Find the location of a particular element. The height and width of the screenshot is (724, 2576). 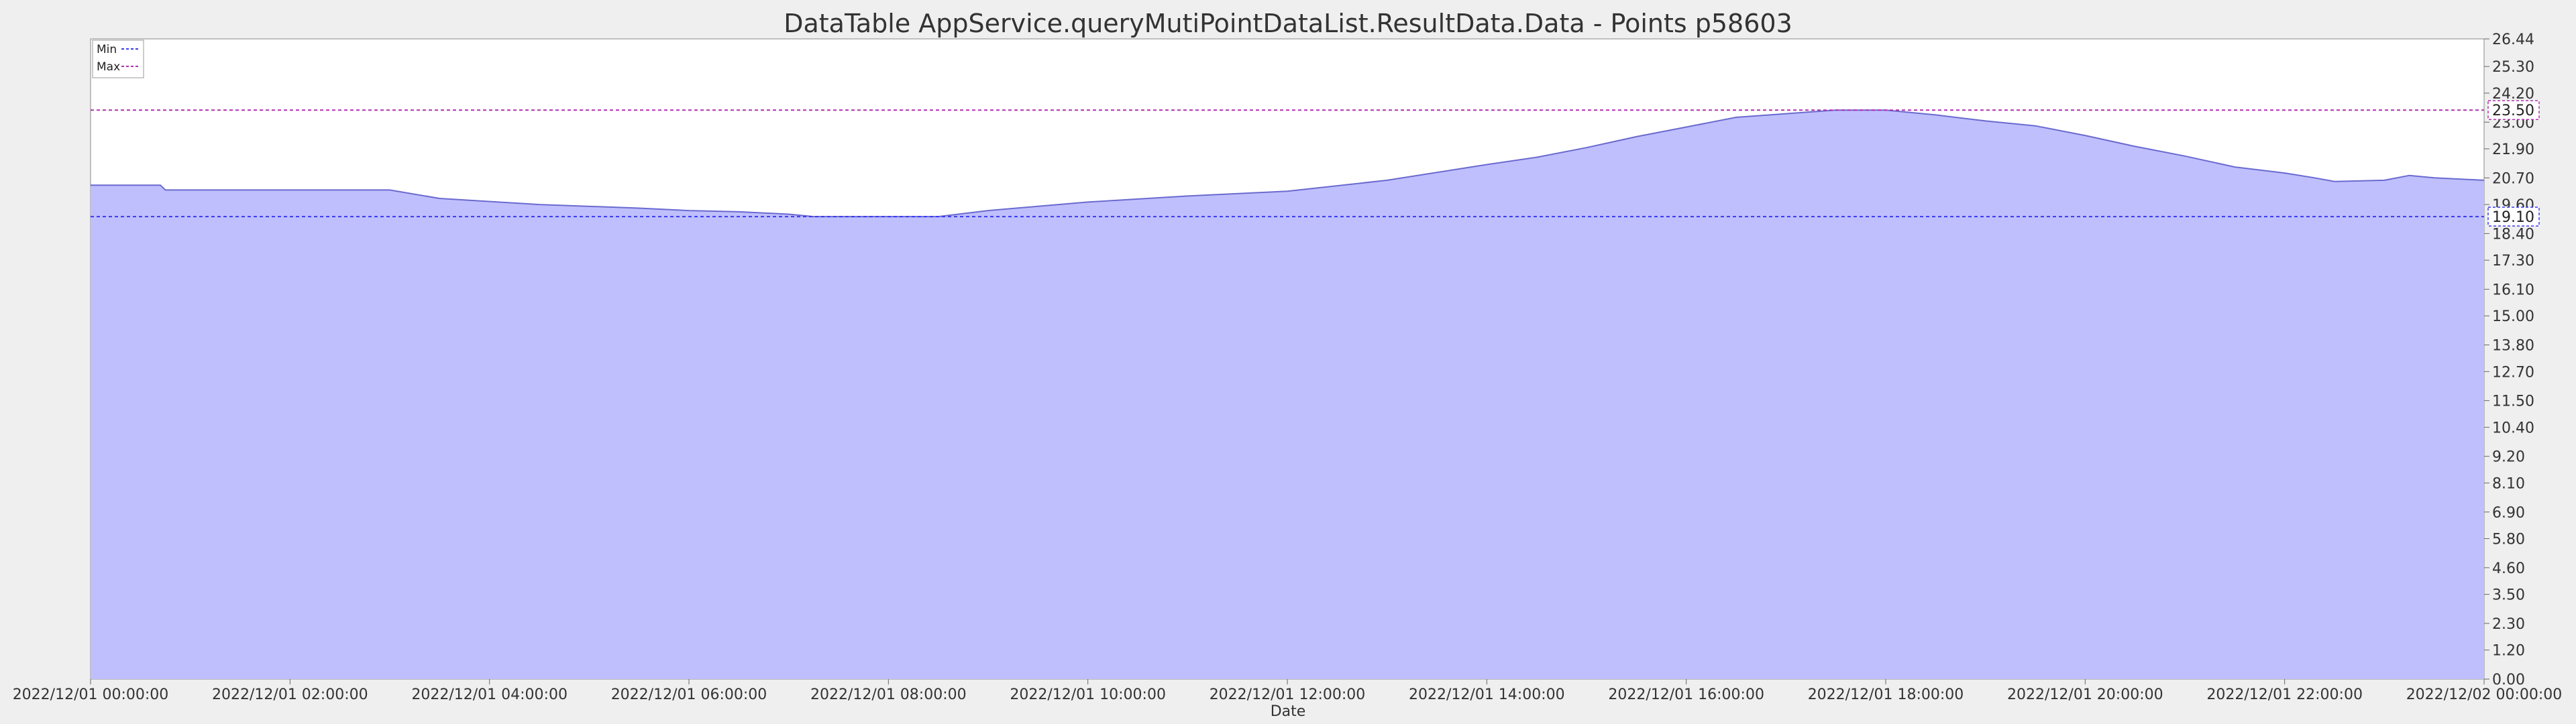

max-value-label: 23.50 is located at coordinates (2513, 111).